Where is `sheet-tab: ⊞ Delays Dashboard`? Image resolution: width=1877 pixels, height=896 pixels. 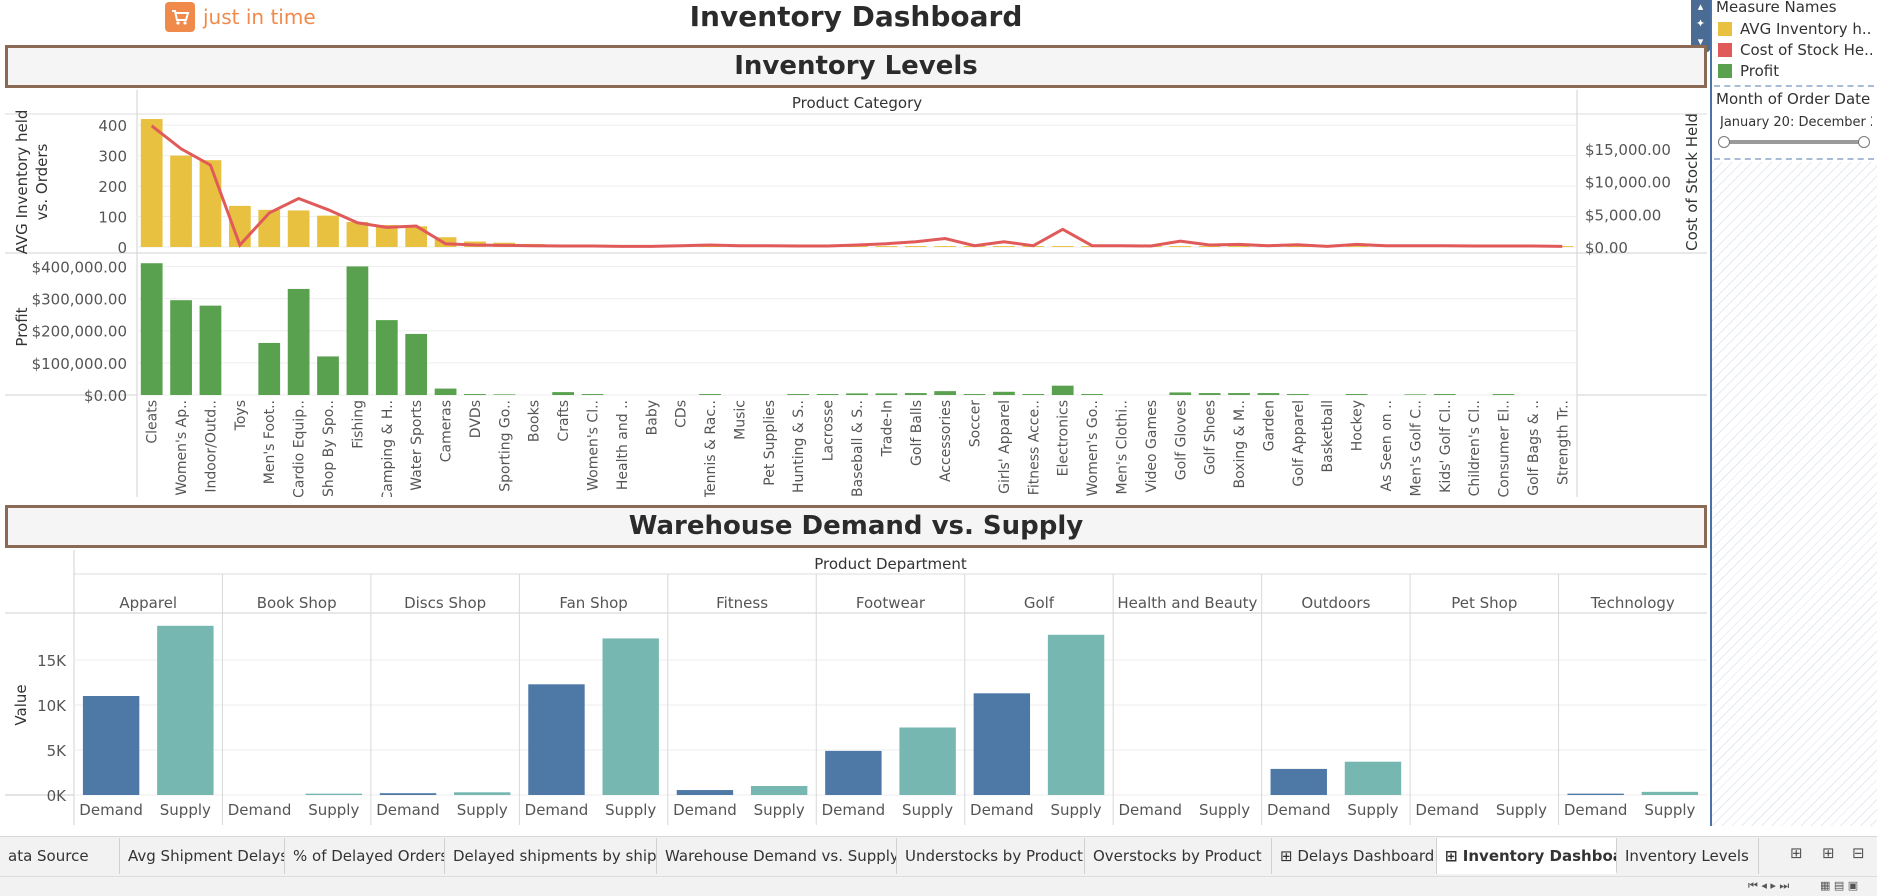
sheet-tab: ⊞ Delays Dashboard is located at coordinates (1354, 856).